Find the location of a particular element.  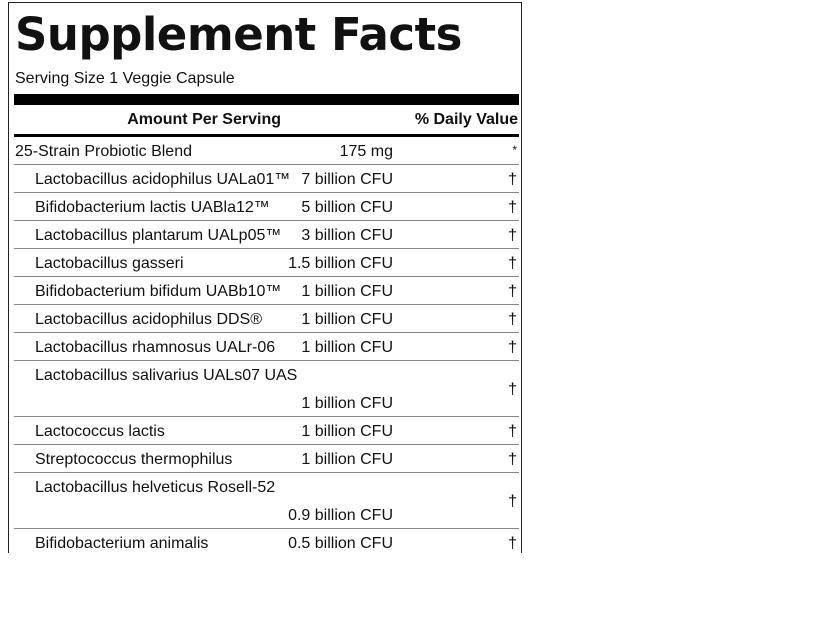

ingredient-name: Lactobacillus rhamnosus UALr-06 is located at coordinates (155, 347).